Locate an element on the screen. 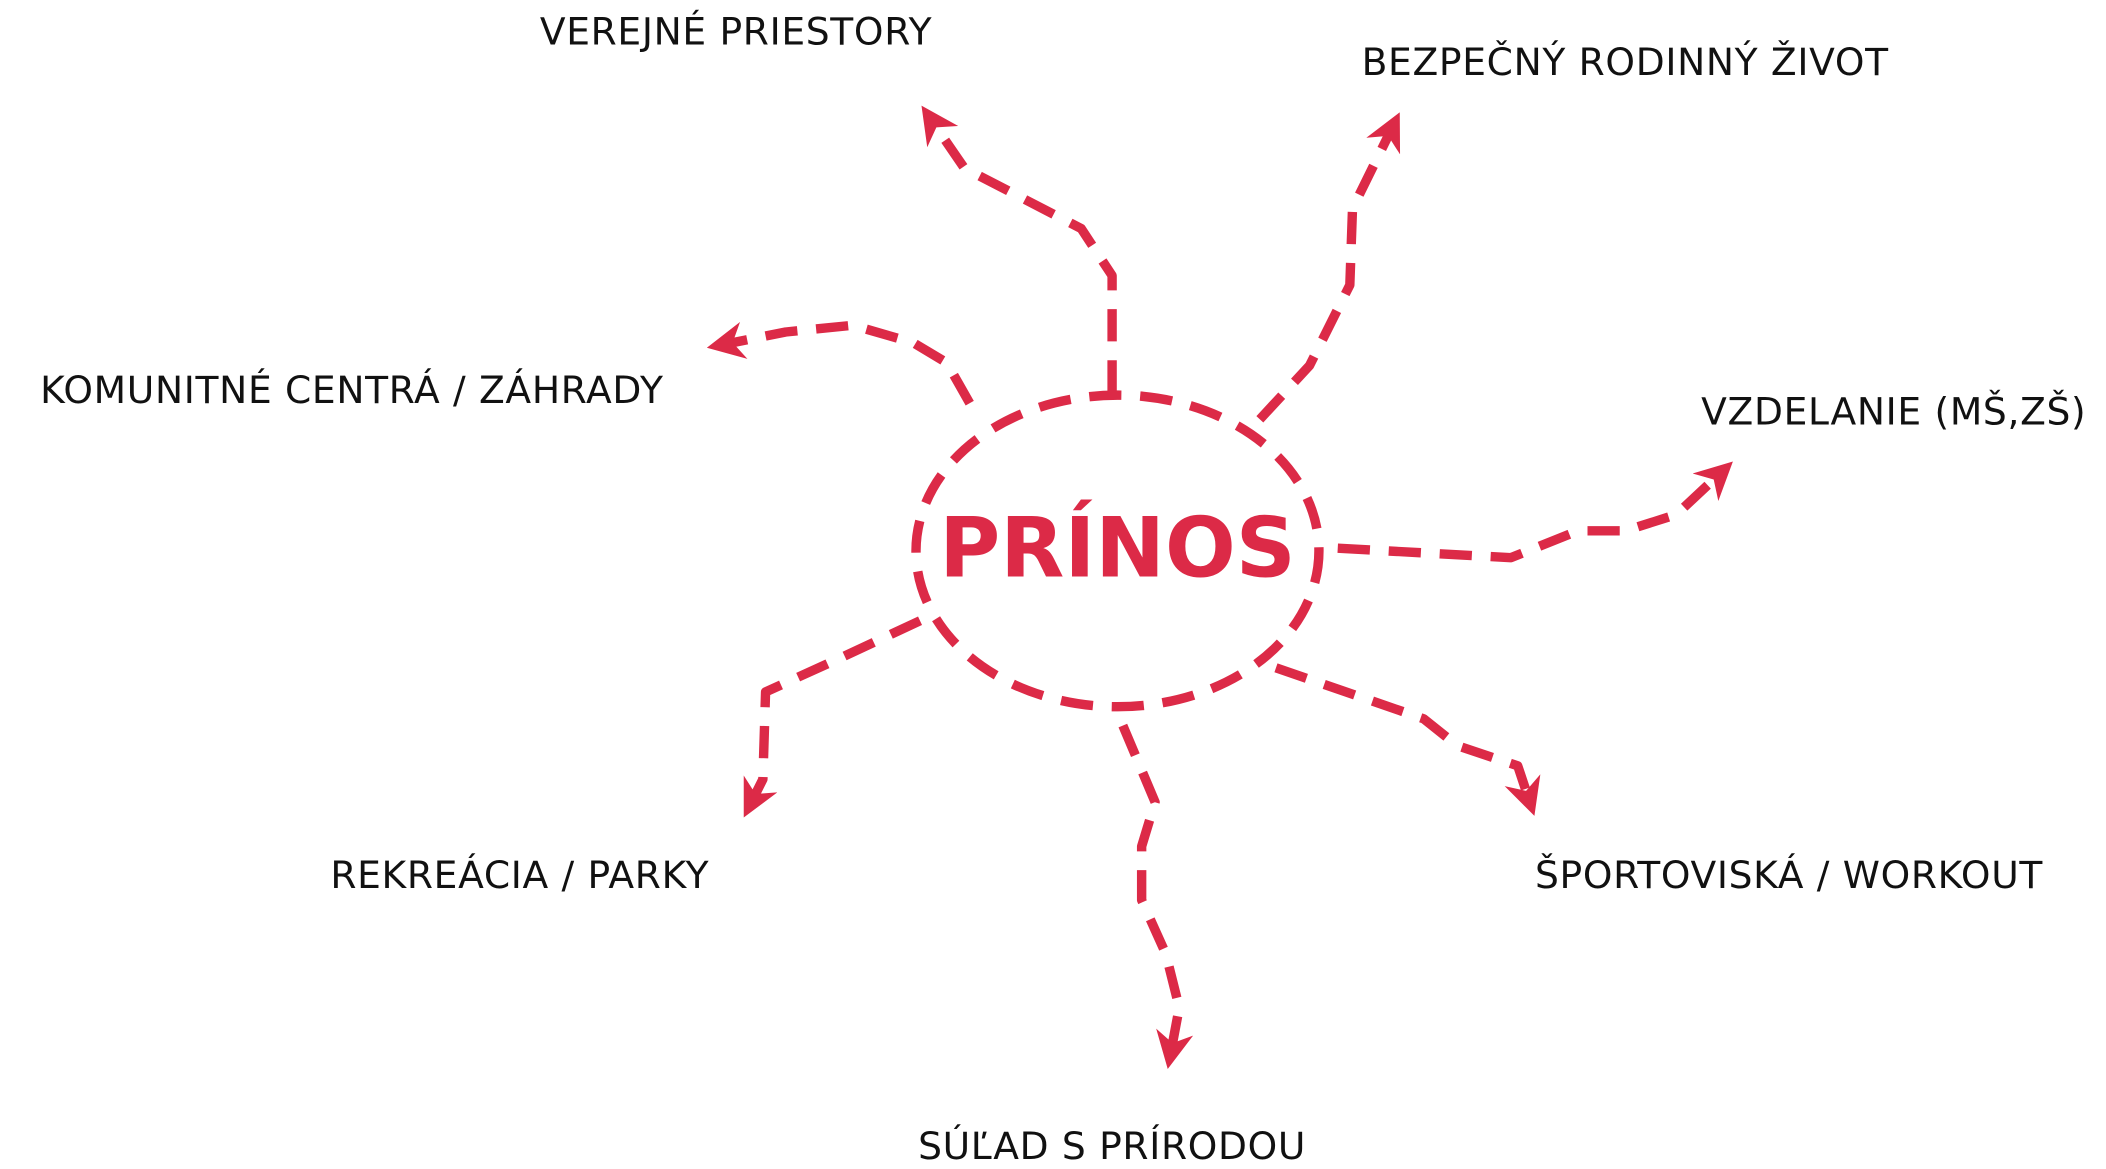 The width and height of the screenshot is (2106, 1169). node-label: ŠPORTOVISKÁ / WORKOUT is located at coordinates (1789, 875).